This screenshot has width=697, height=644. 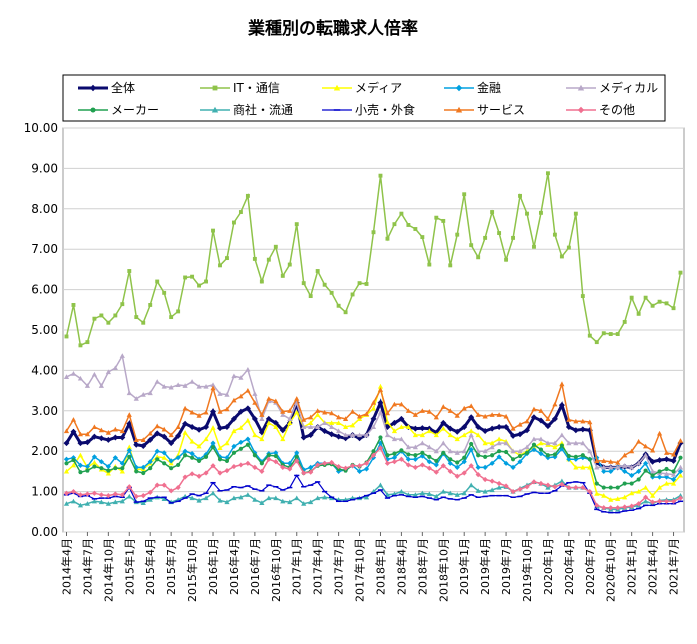 What do you see at coordinates (364, 98) in the screenshot?
I see `legend-box` at bounding box center [364, 98].